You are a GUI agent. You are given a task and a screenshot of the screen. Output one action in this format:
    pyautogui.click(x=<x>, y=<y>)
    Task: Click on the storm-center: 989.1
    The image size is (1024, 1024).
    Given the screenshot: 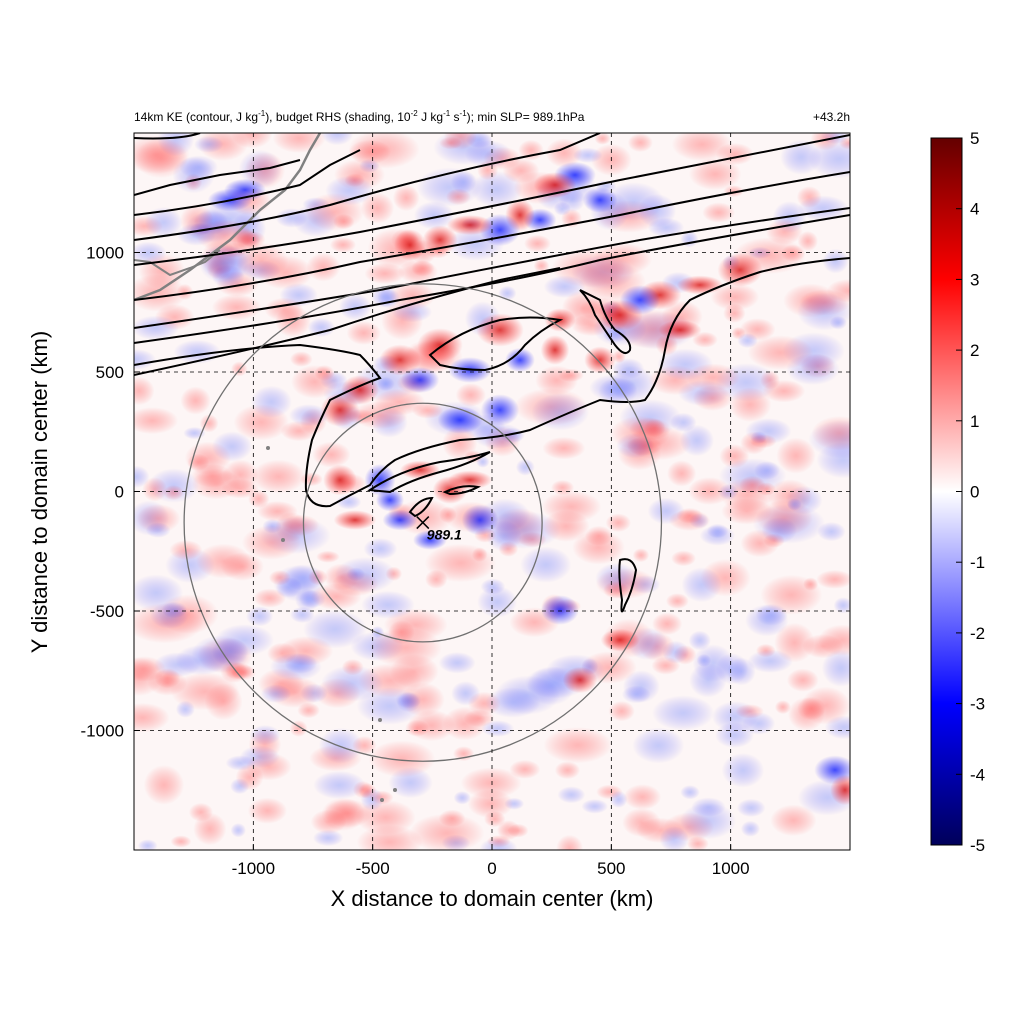 What is the action you would take?
    pyautogui.click(x=439, y=529)
    